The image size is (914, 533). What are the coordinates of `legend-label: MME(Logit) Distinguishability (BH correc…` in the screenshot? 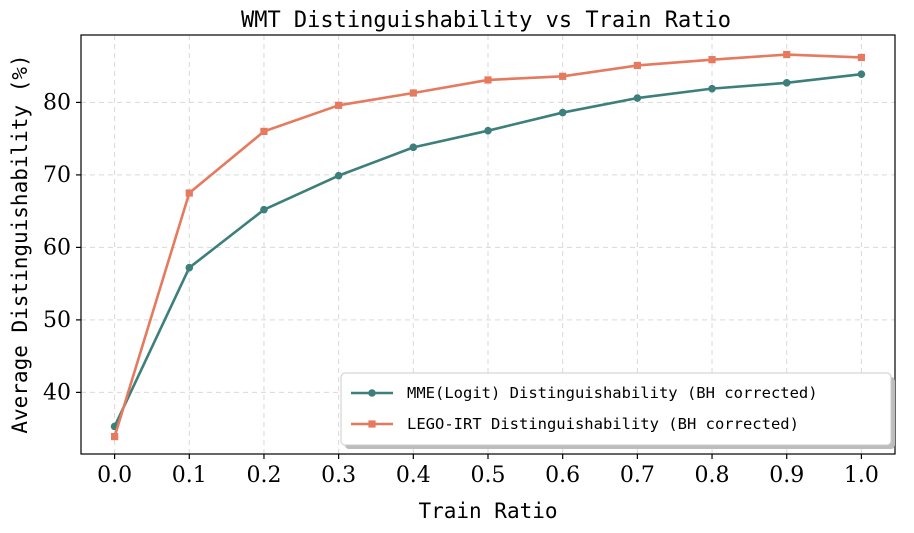 It's located at (612, 393).